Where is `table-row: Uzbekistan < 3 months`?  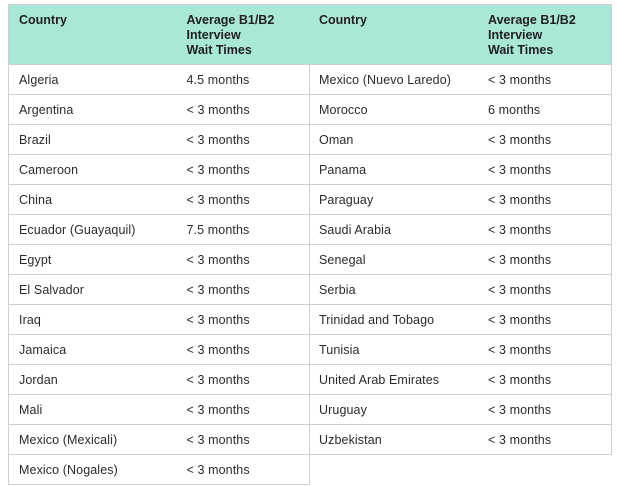 table-row: Uzbekistan < 3 months is located at coordinates (460, 439).